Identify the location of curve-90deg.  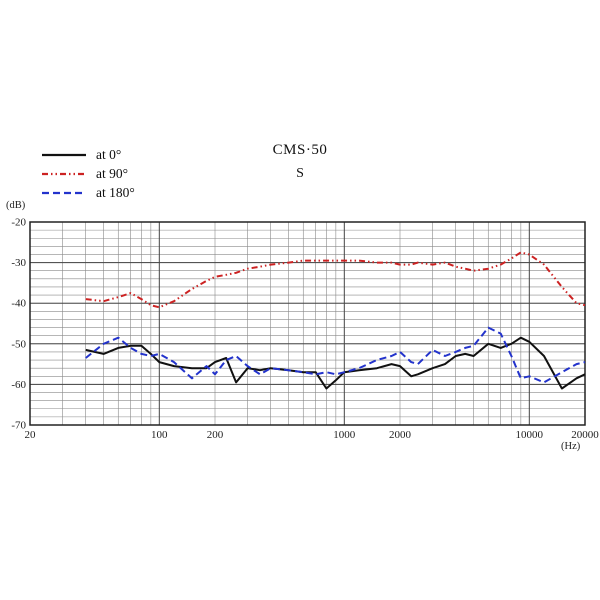
(335, 280).